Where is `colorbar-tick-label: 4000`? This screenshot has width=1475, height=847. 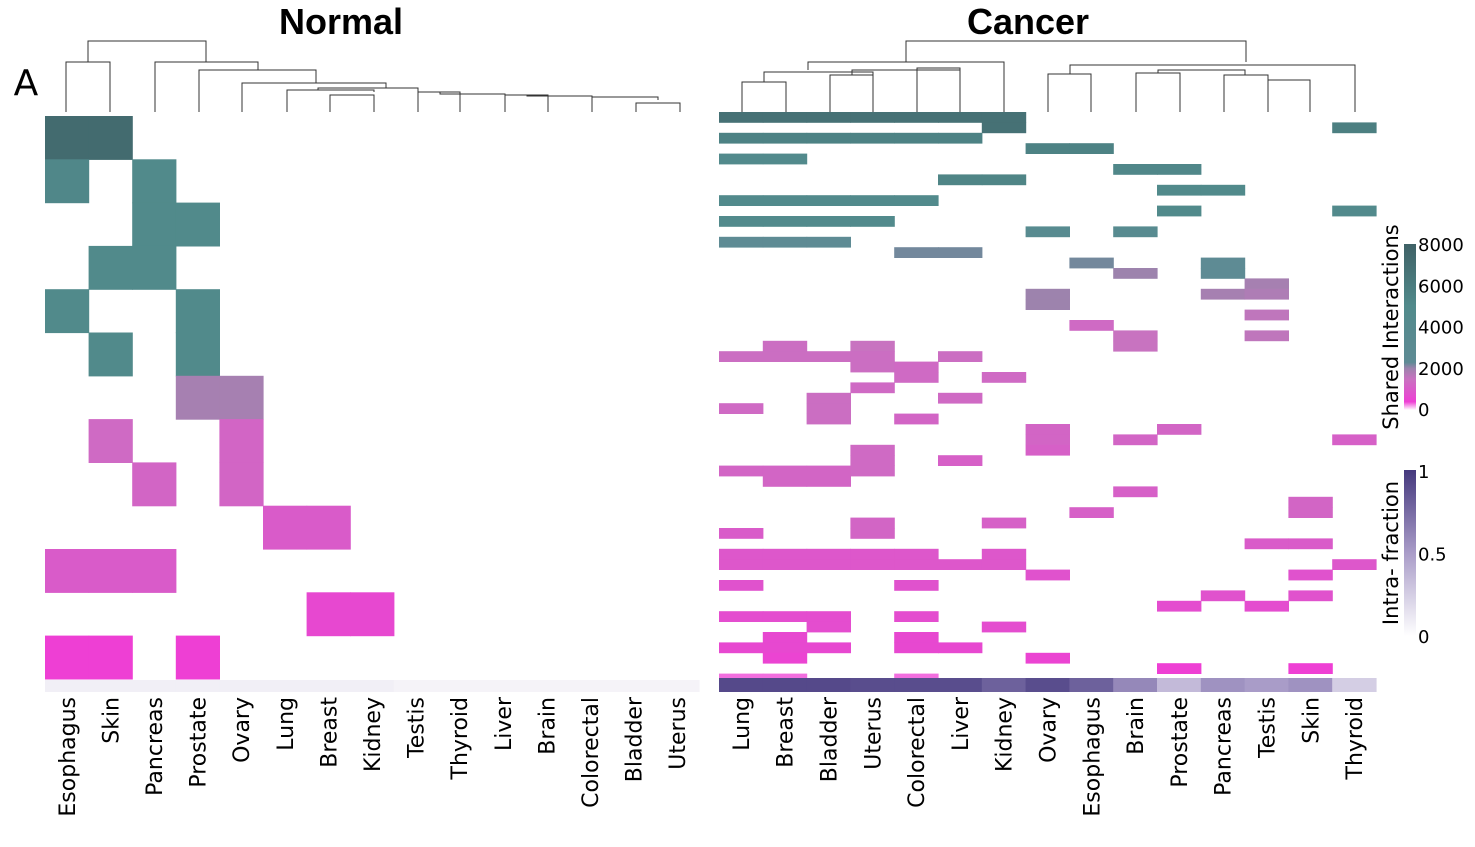
colorbar-tick-label: 4000 is located at coordinates (1441, 328).